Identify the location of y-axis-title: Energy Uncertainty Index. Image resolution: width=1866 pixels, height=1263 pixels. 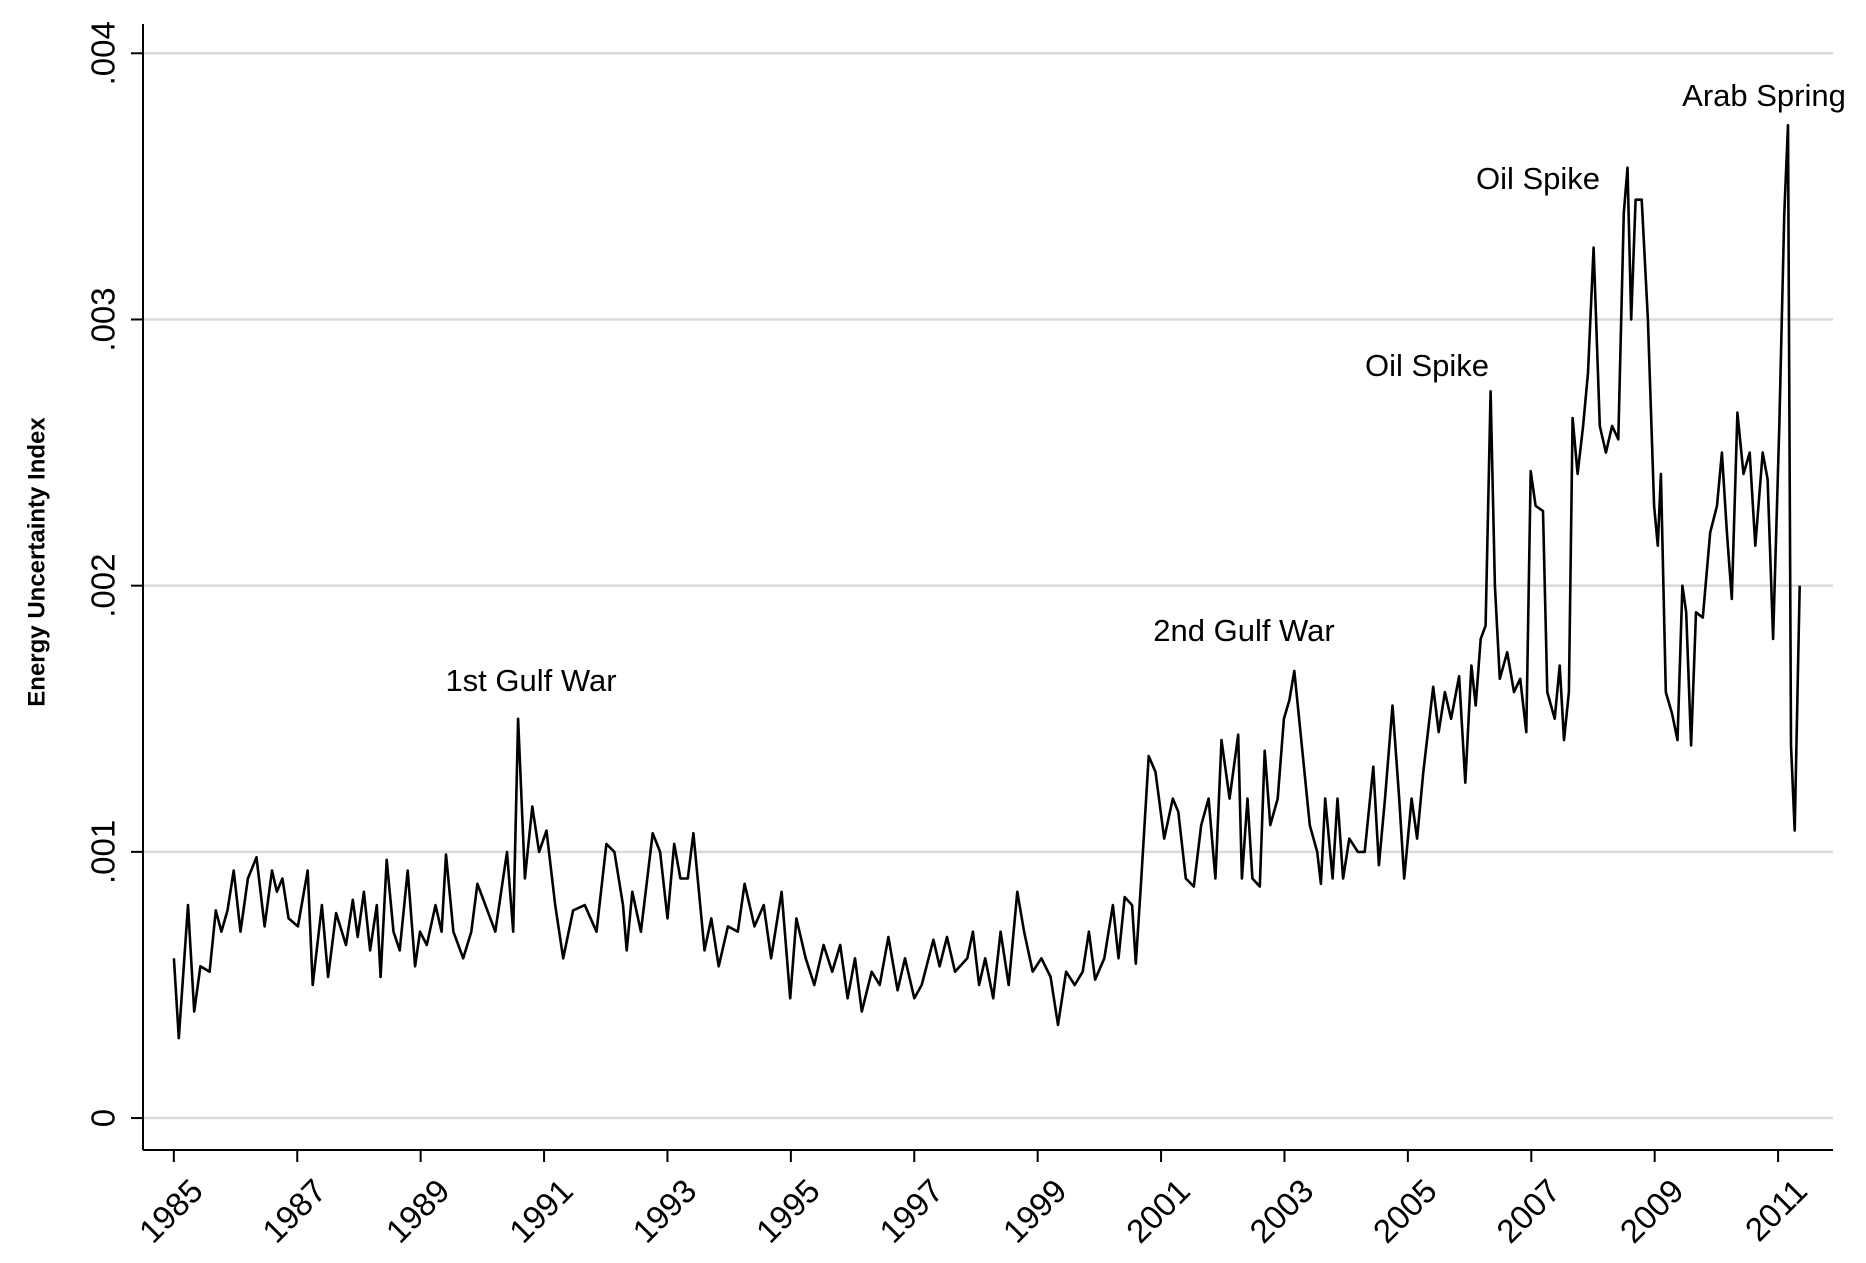
(36, 562).